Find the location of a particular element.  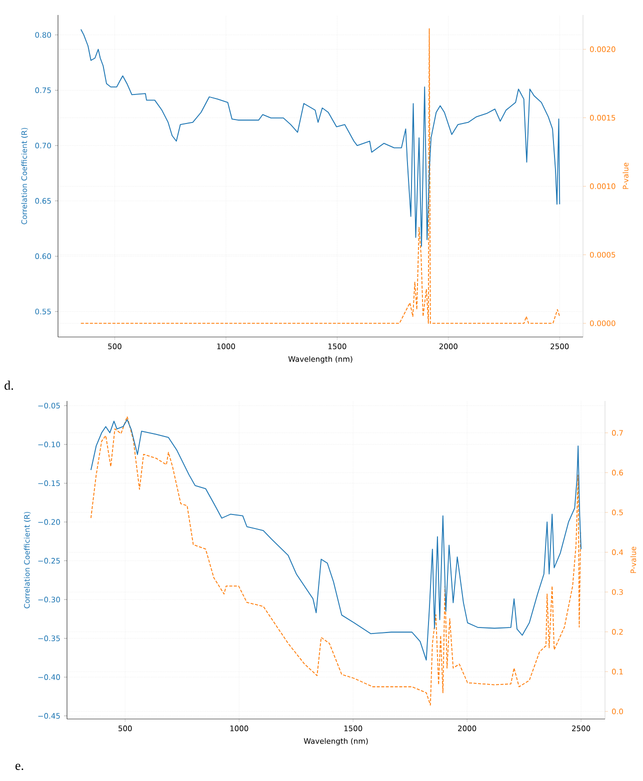

text: d. is located at coordinates (9, 385).